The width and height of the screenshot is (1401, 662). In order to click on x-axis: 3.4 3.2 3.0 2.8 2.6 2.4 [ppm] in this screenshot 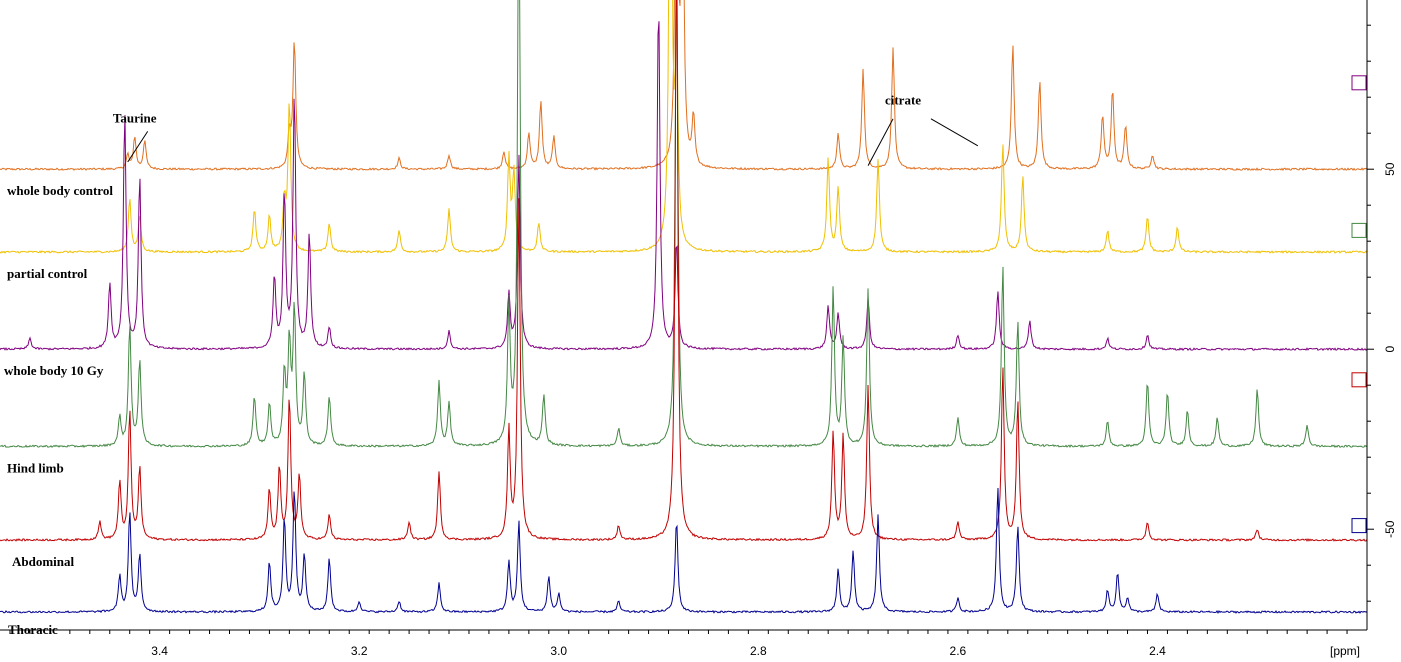, I will do `click(683, 643)`.